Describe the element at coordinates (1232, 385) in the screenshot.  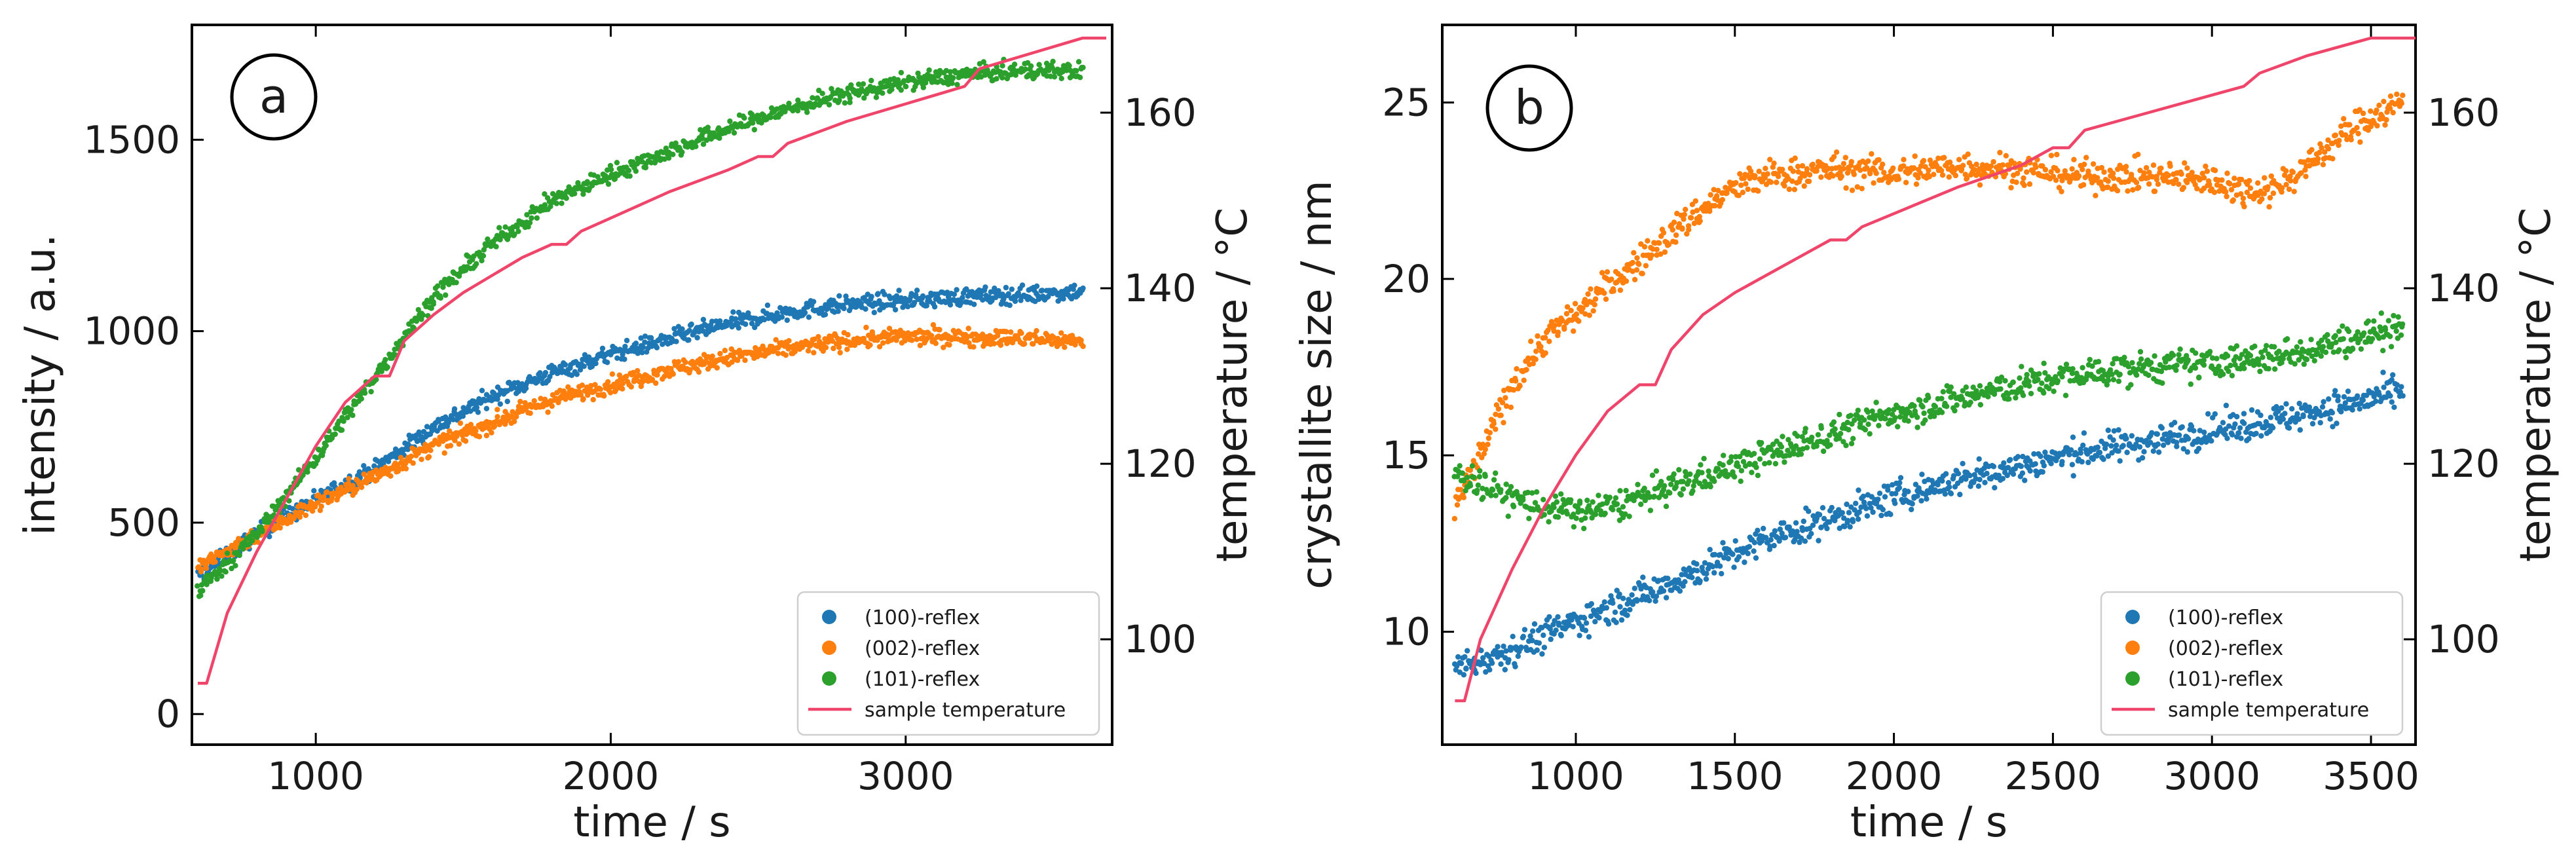
I see `y2-axis-label: temperature / °C` at that location.